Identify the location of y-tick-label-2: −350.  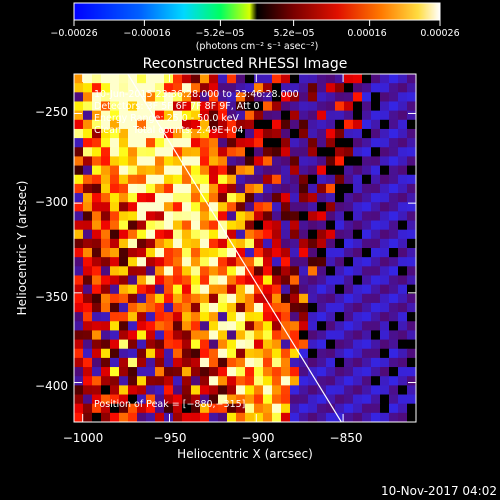
(51, 297).